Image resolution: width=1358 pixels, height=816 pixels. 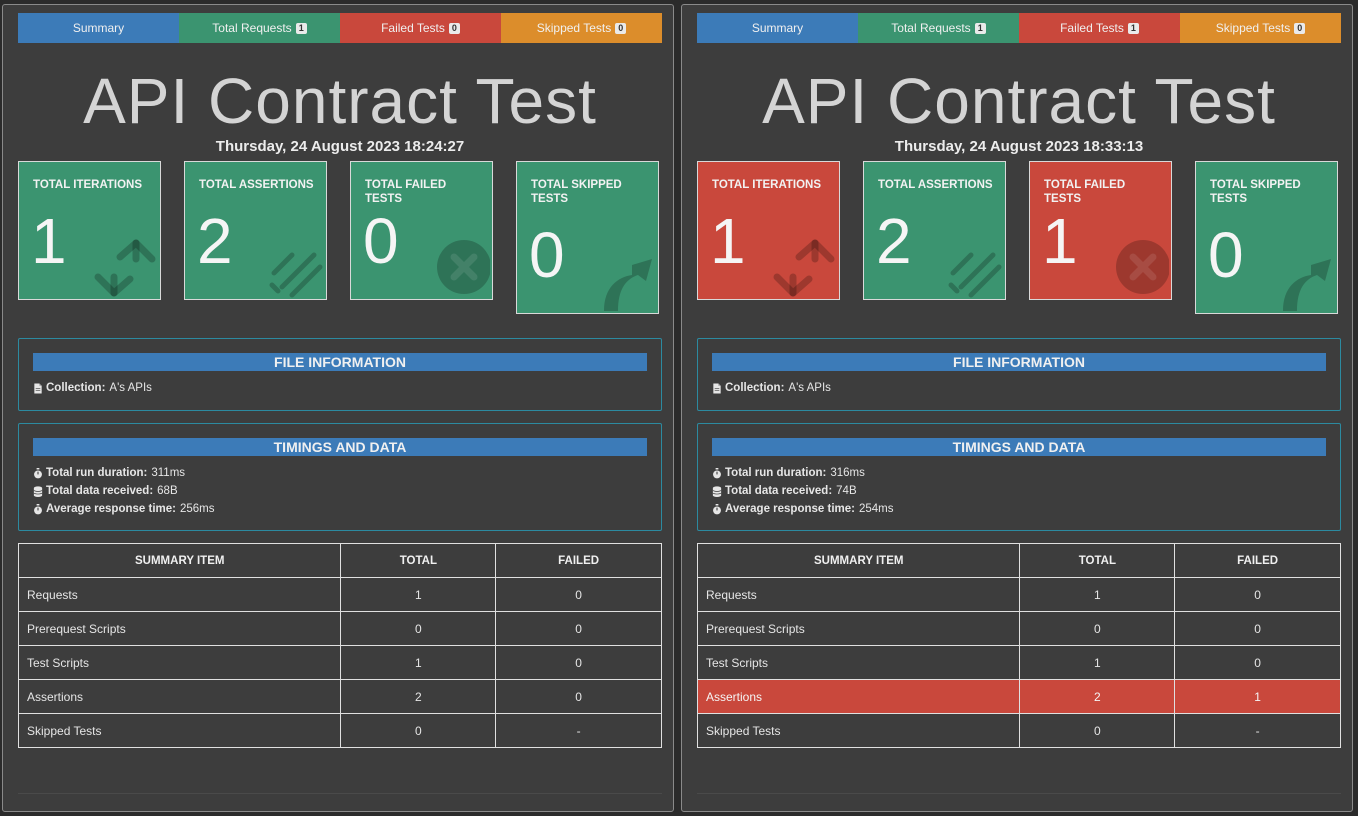 I want to click on collection-value: A's APIs, so click(x=809, y=388).